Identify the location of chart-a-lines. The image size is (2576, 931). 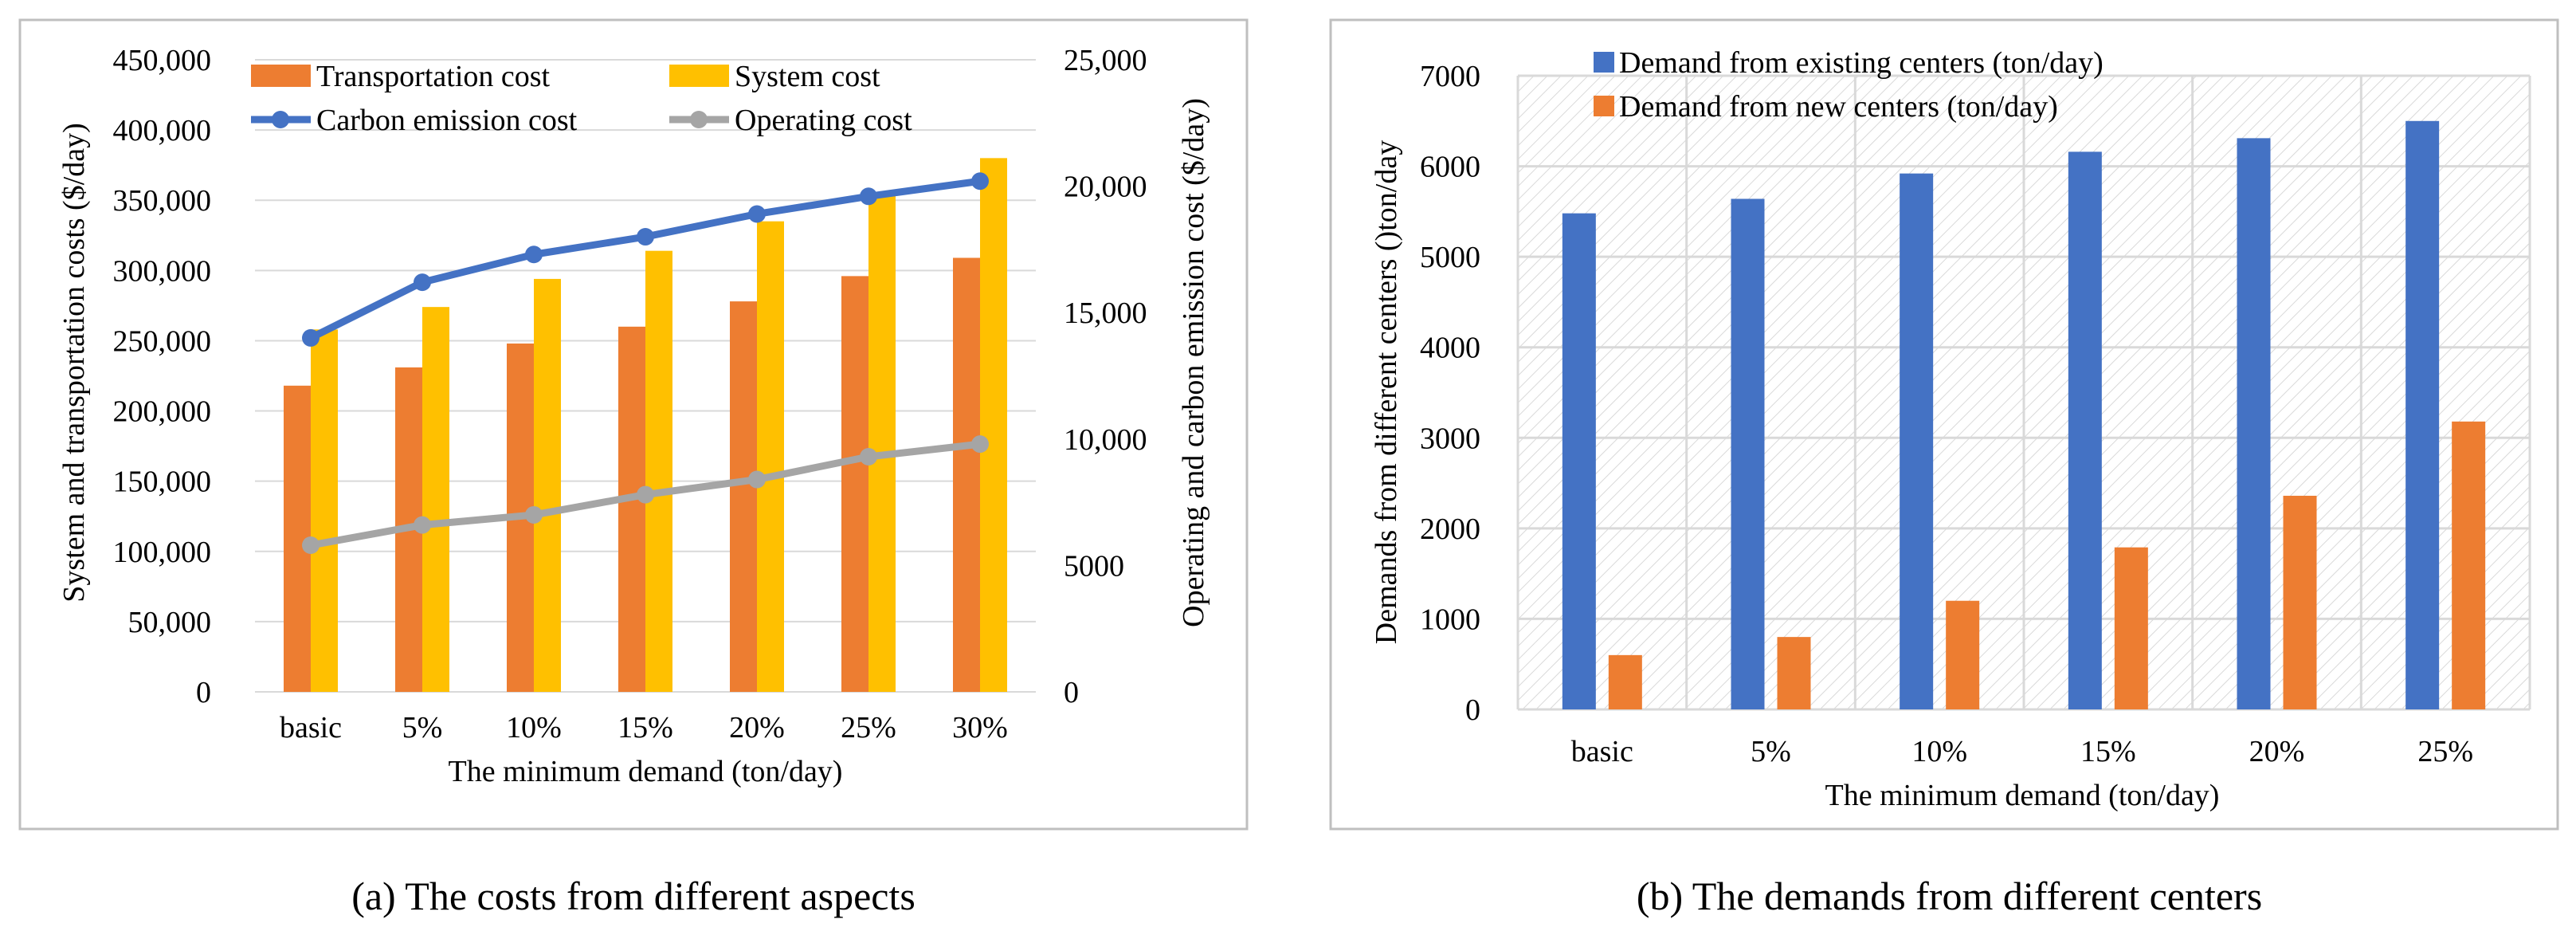
(645, 363).